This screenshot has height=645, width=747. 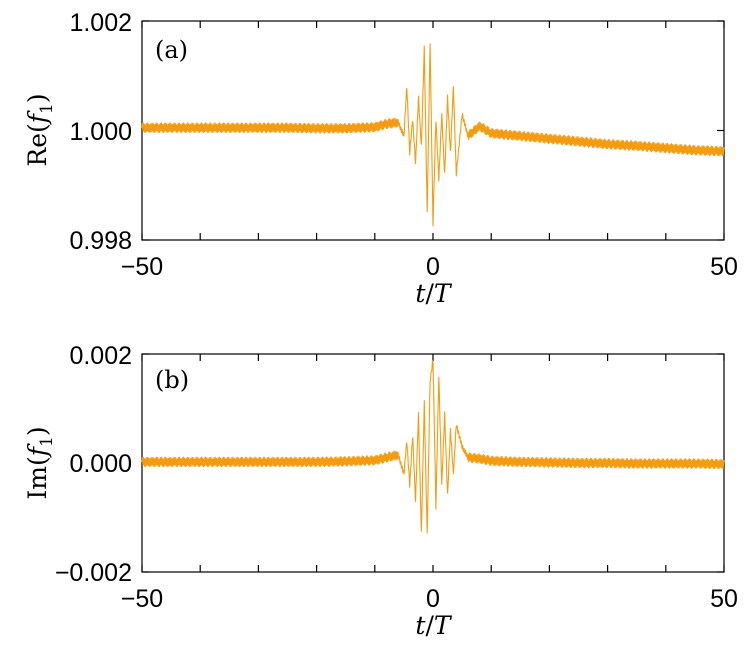 I want to click on panel-b-ylabel-var: f, so click(x=37, y=450).